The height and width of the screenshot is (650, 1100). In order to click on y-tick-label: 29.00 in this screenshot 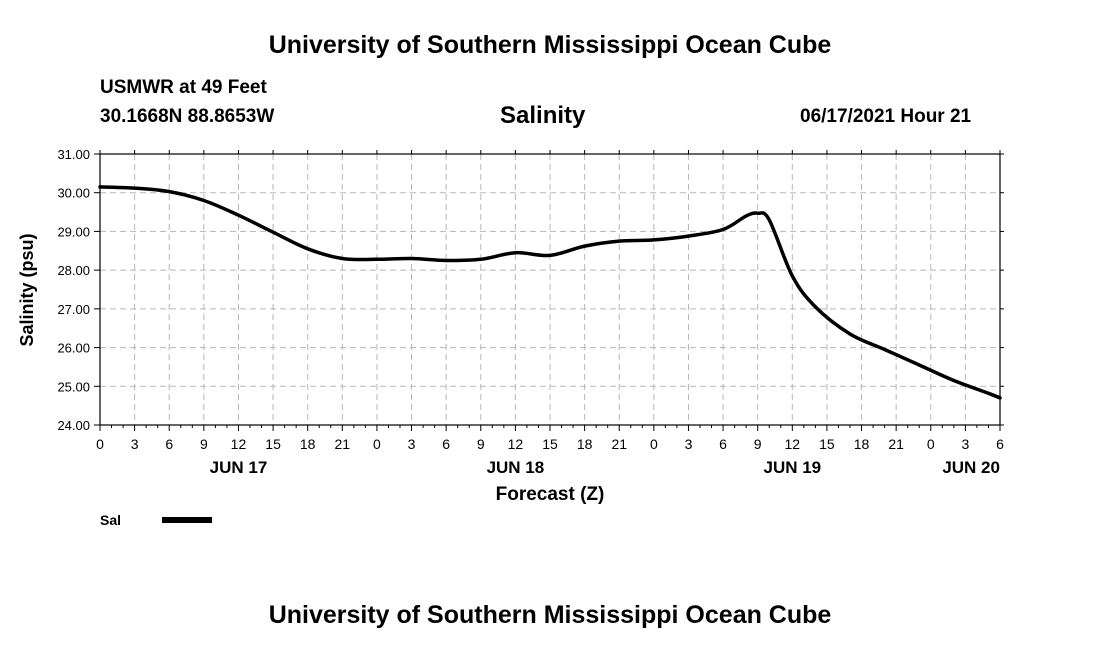, I will do `click(73, 231)`.